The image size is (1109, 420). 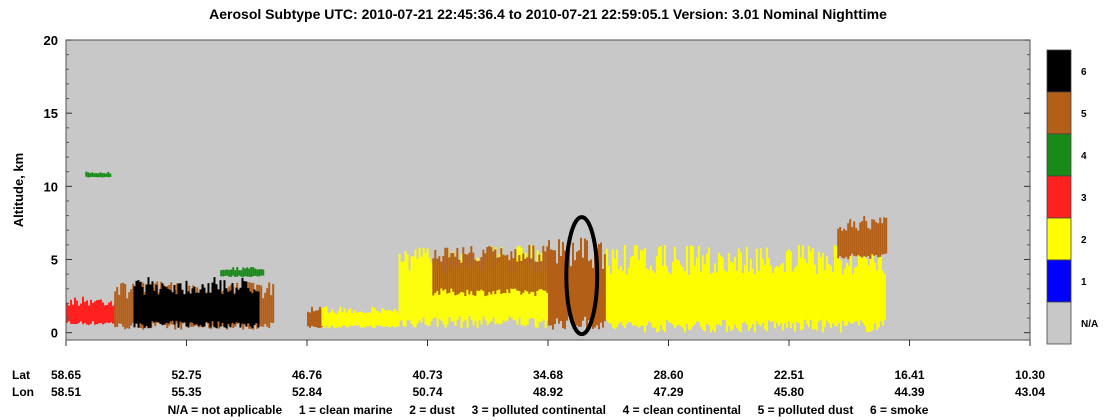 I want to click on lat-tick-label: 34.68, so click(x=548, y=375).